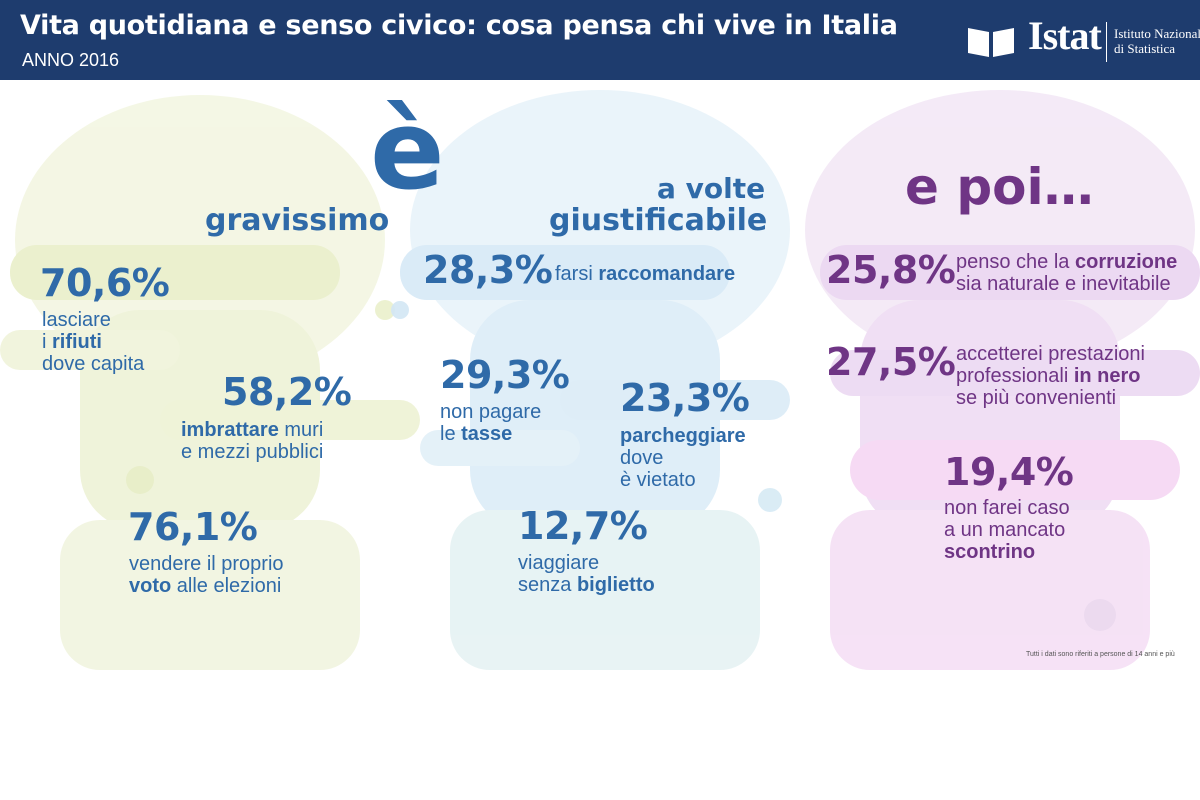  What do you see at coordinates (491, 423) in the screenshot?
I see `label-tasse: non pagare le tasse` at bounding box center [491, 423].